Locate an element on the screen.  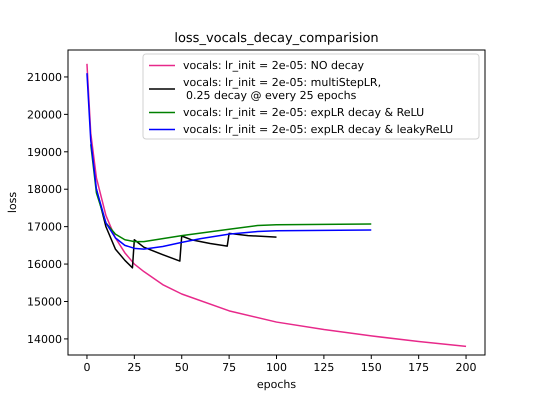
x-tick-label: 75 is located at coordinates (229, 367).